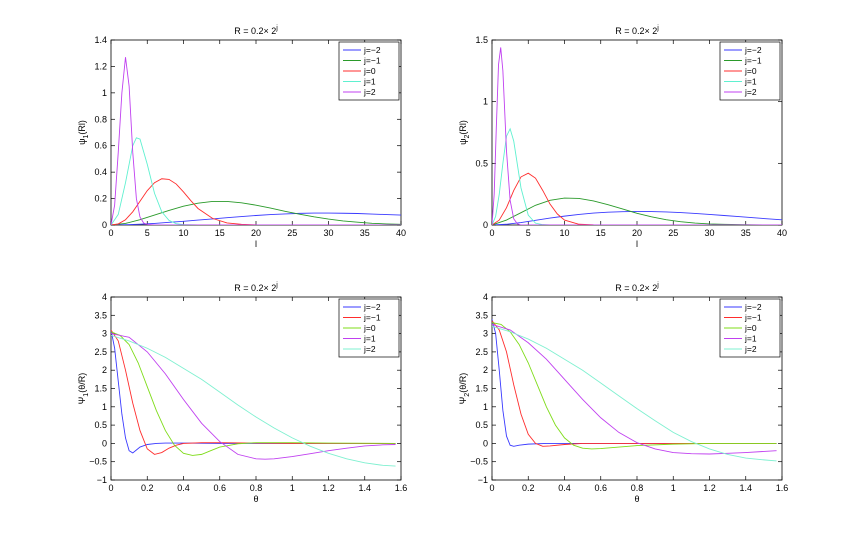 The width and height of the screenshot is (863, 541). I want to click on y-axis-label: ψ1(Rl), so click(83, 132).